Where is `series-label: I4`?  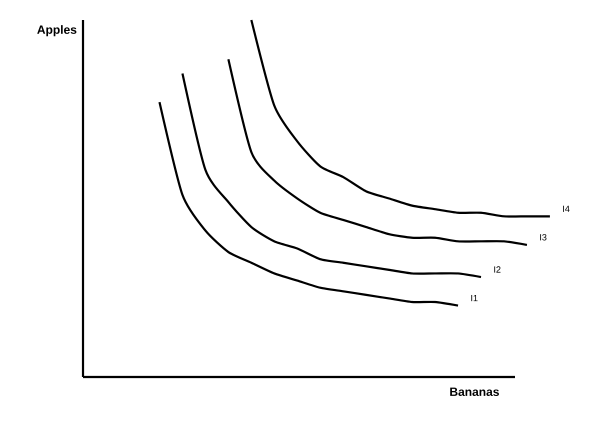
series-label: I4 is located at coordinates (566, 209).